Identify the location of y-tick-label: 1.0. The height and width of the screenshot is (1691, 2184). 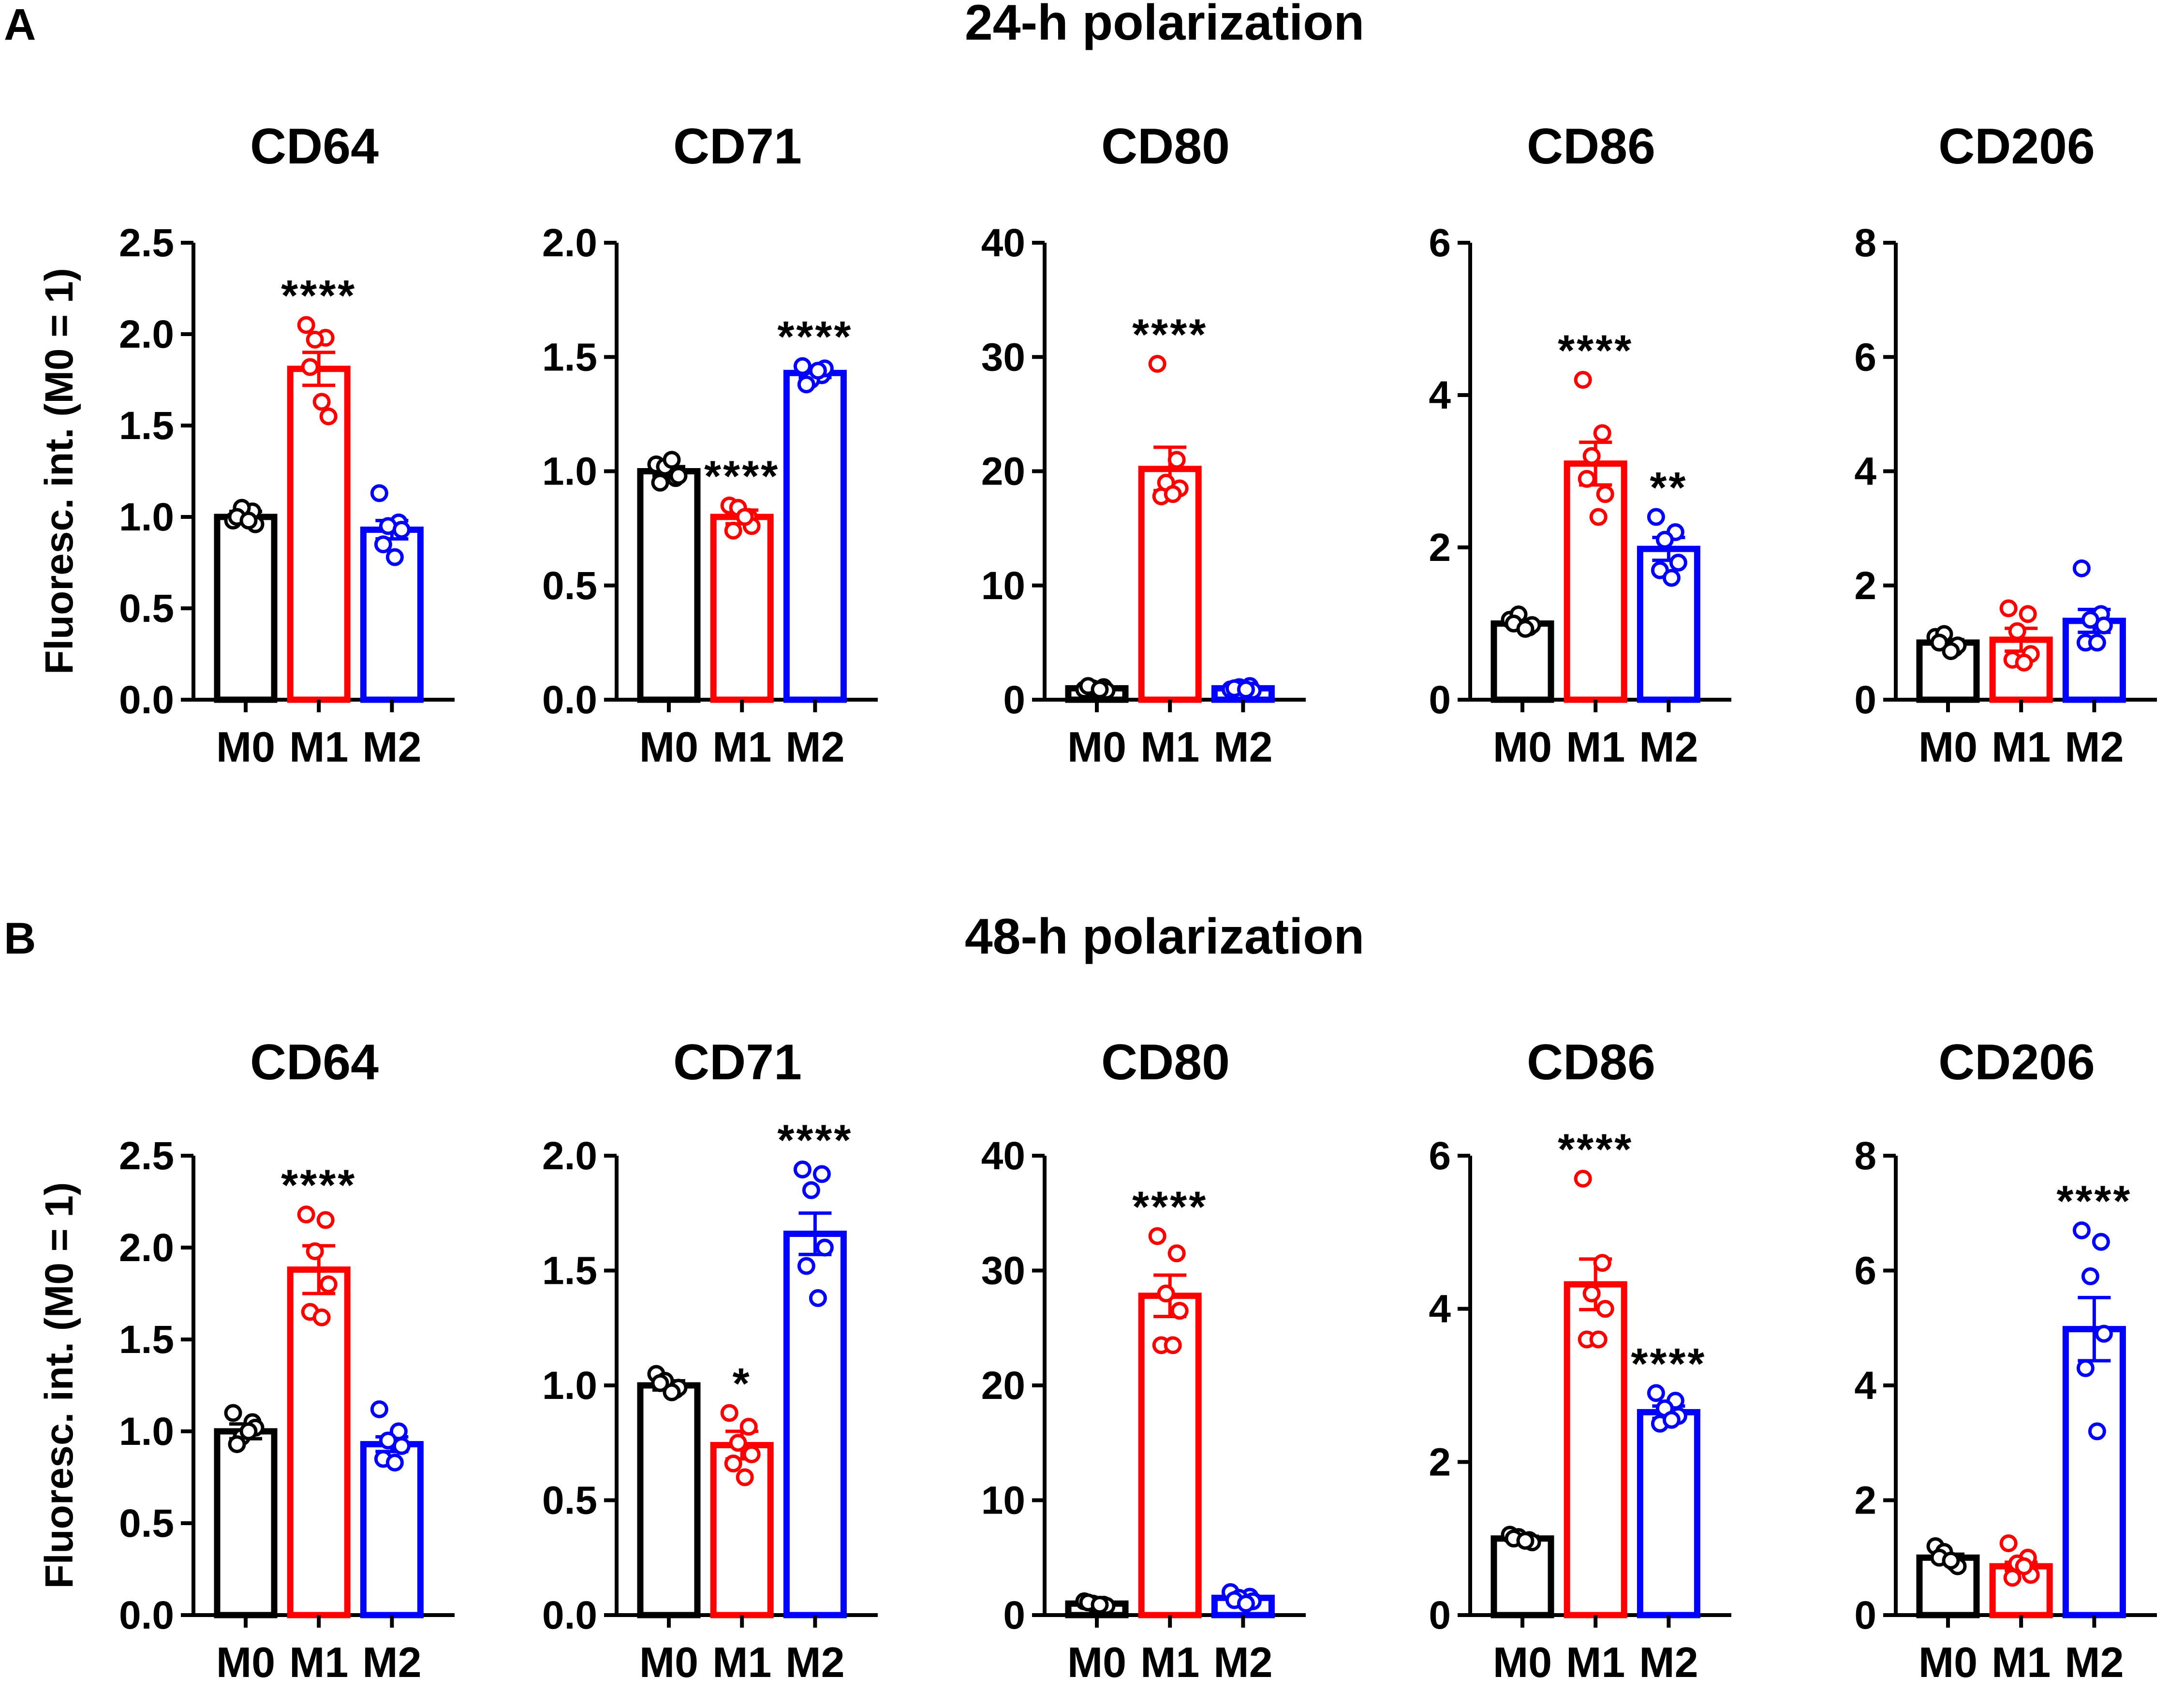
(146, 517).